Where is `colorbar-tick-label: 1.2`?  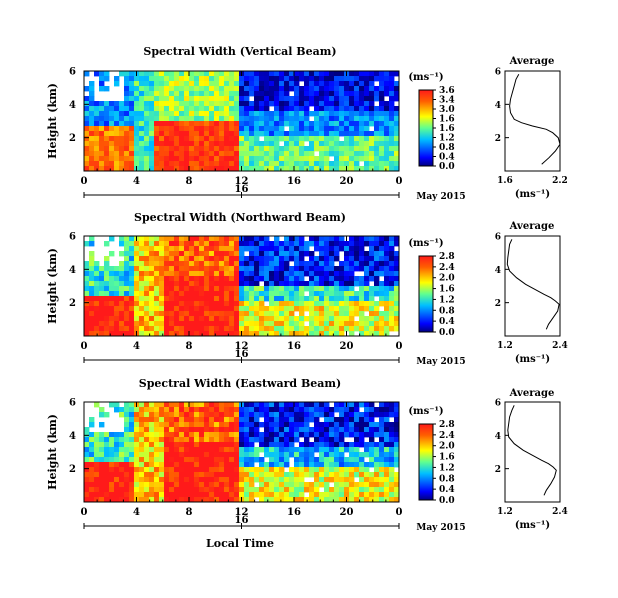 colorbar-tick-label: 1.2 is located at coordinates (447, 139).